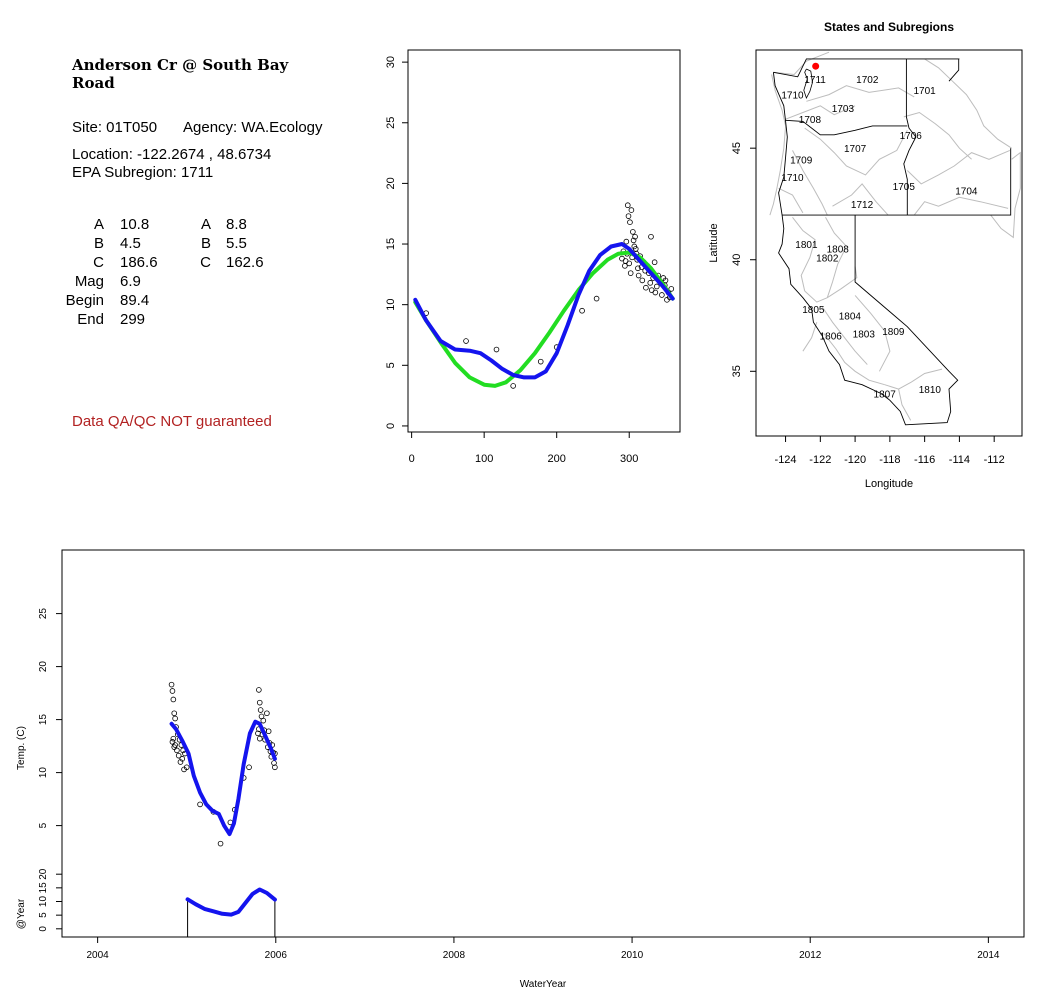 This screenshot has height=1001, width=1038. Describe the element at coordinates (885, 395) in the screenshot. I see `region-label: 1807` at that location.